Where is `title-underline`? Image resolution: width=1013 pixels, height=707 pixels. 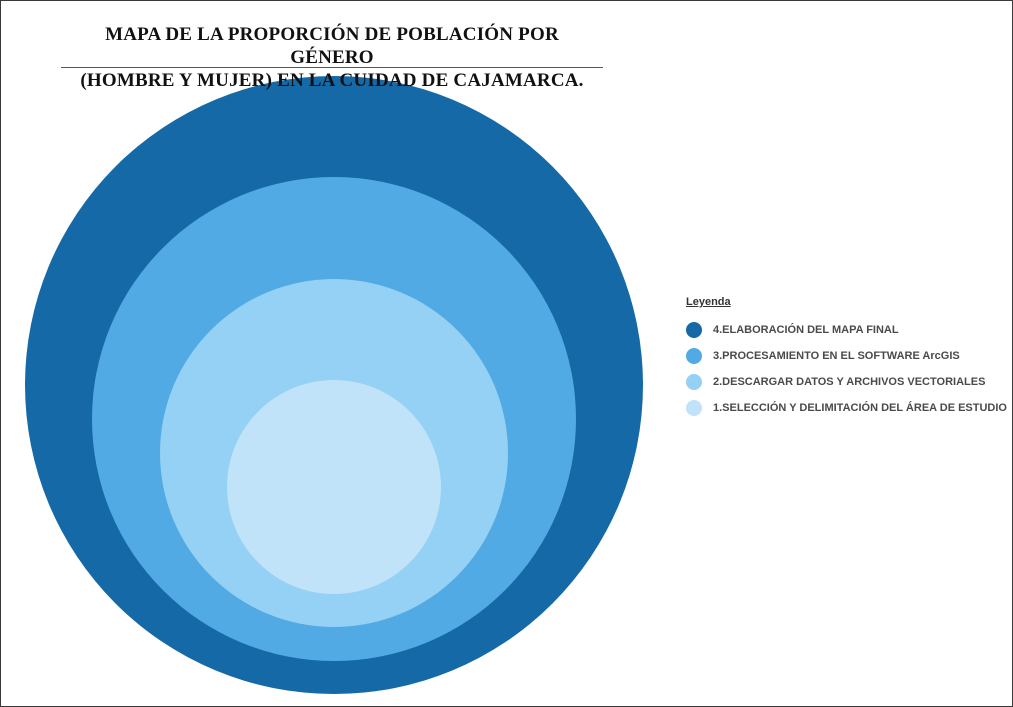 title-underline is located at coordinates (332, 67).